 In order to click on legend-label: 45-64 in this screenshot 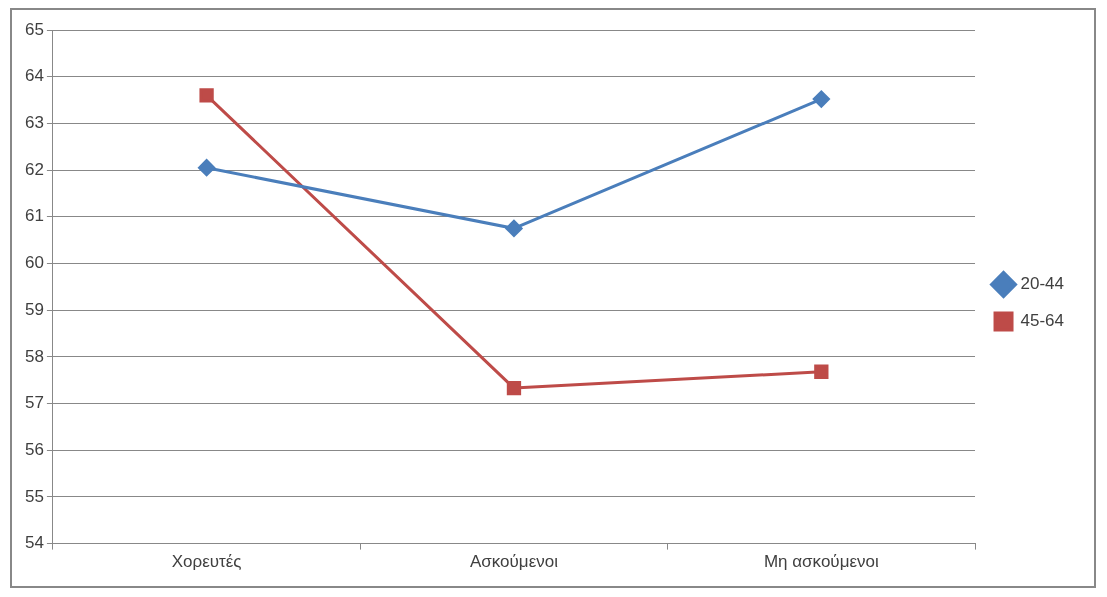, I will do `click(1042, 321)`.